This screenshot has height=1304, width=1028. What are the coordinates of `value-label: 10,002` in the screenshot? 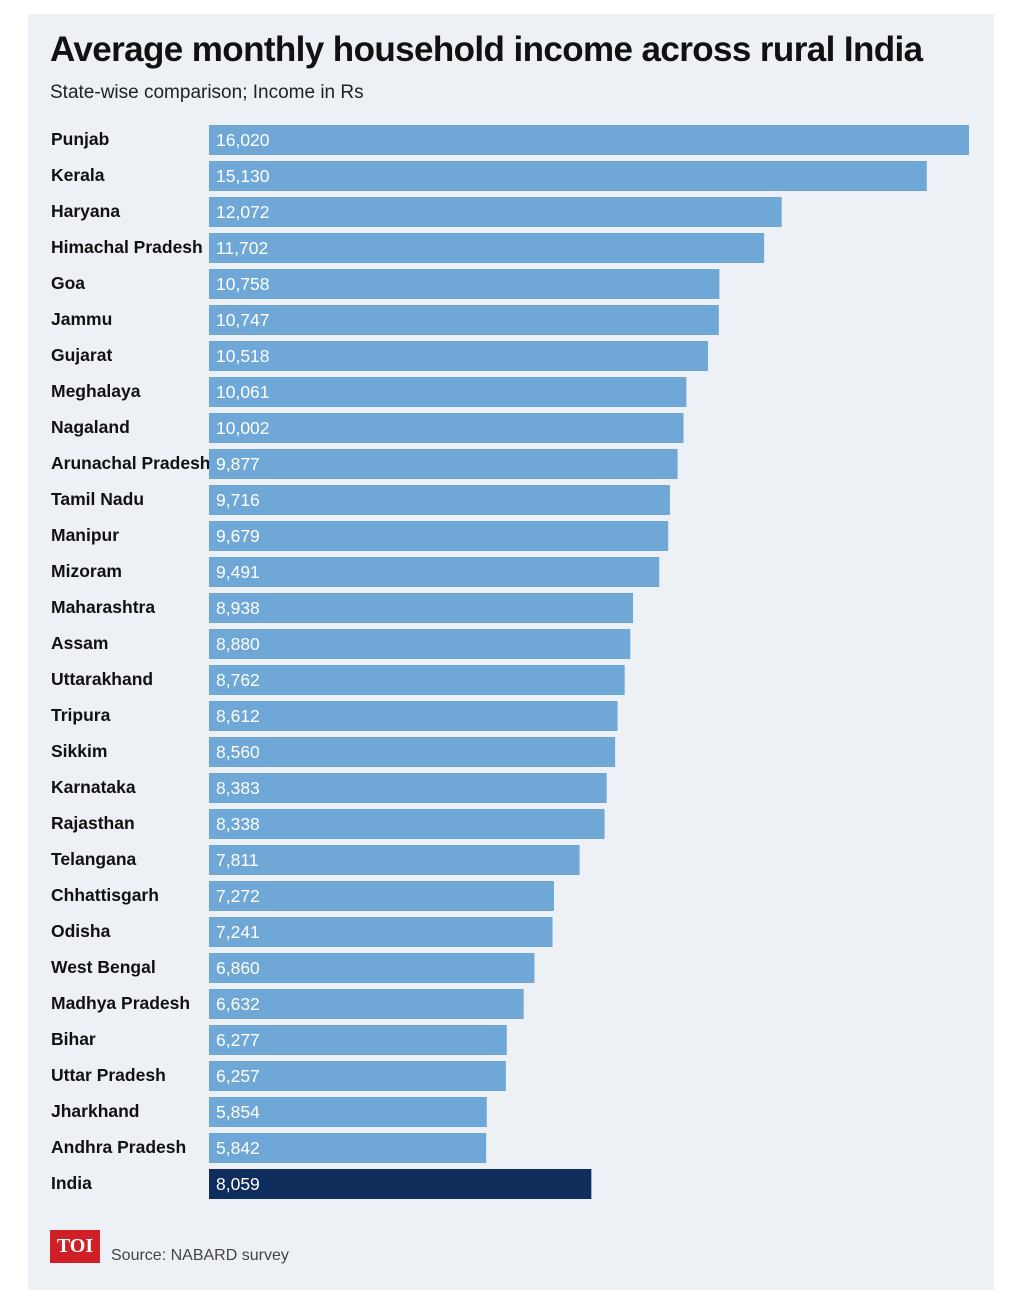 It's located at (243, 428).